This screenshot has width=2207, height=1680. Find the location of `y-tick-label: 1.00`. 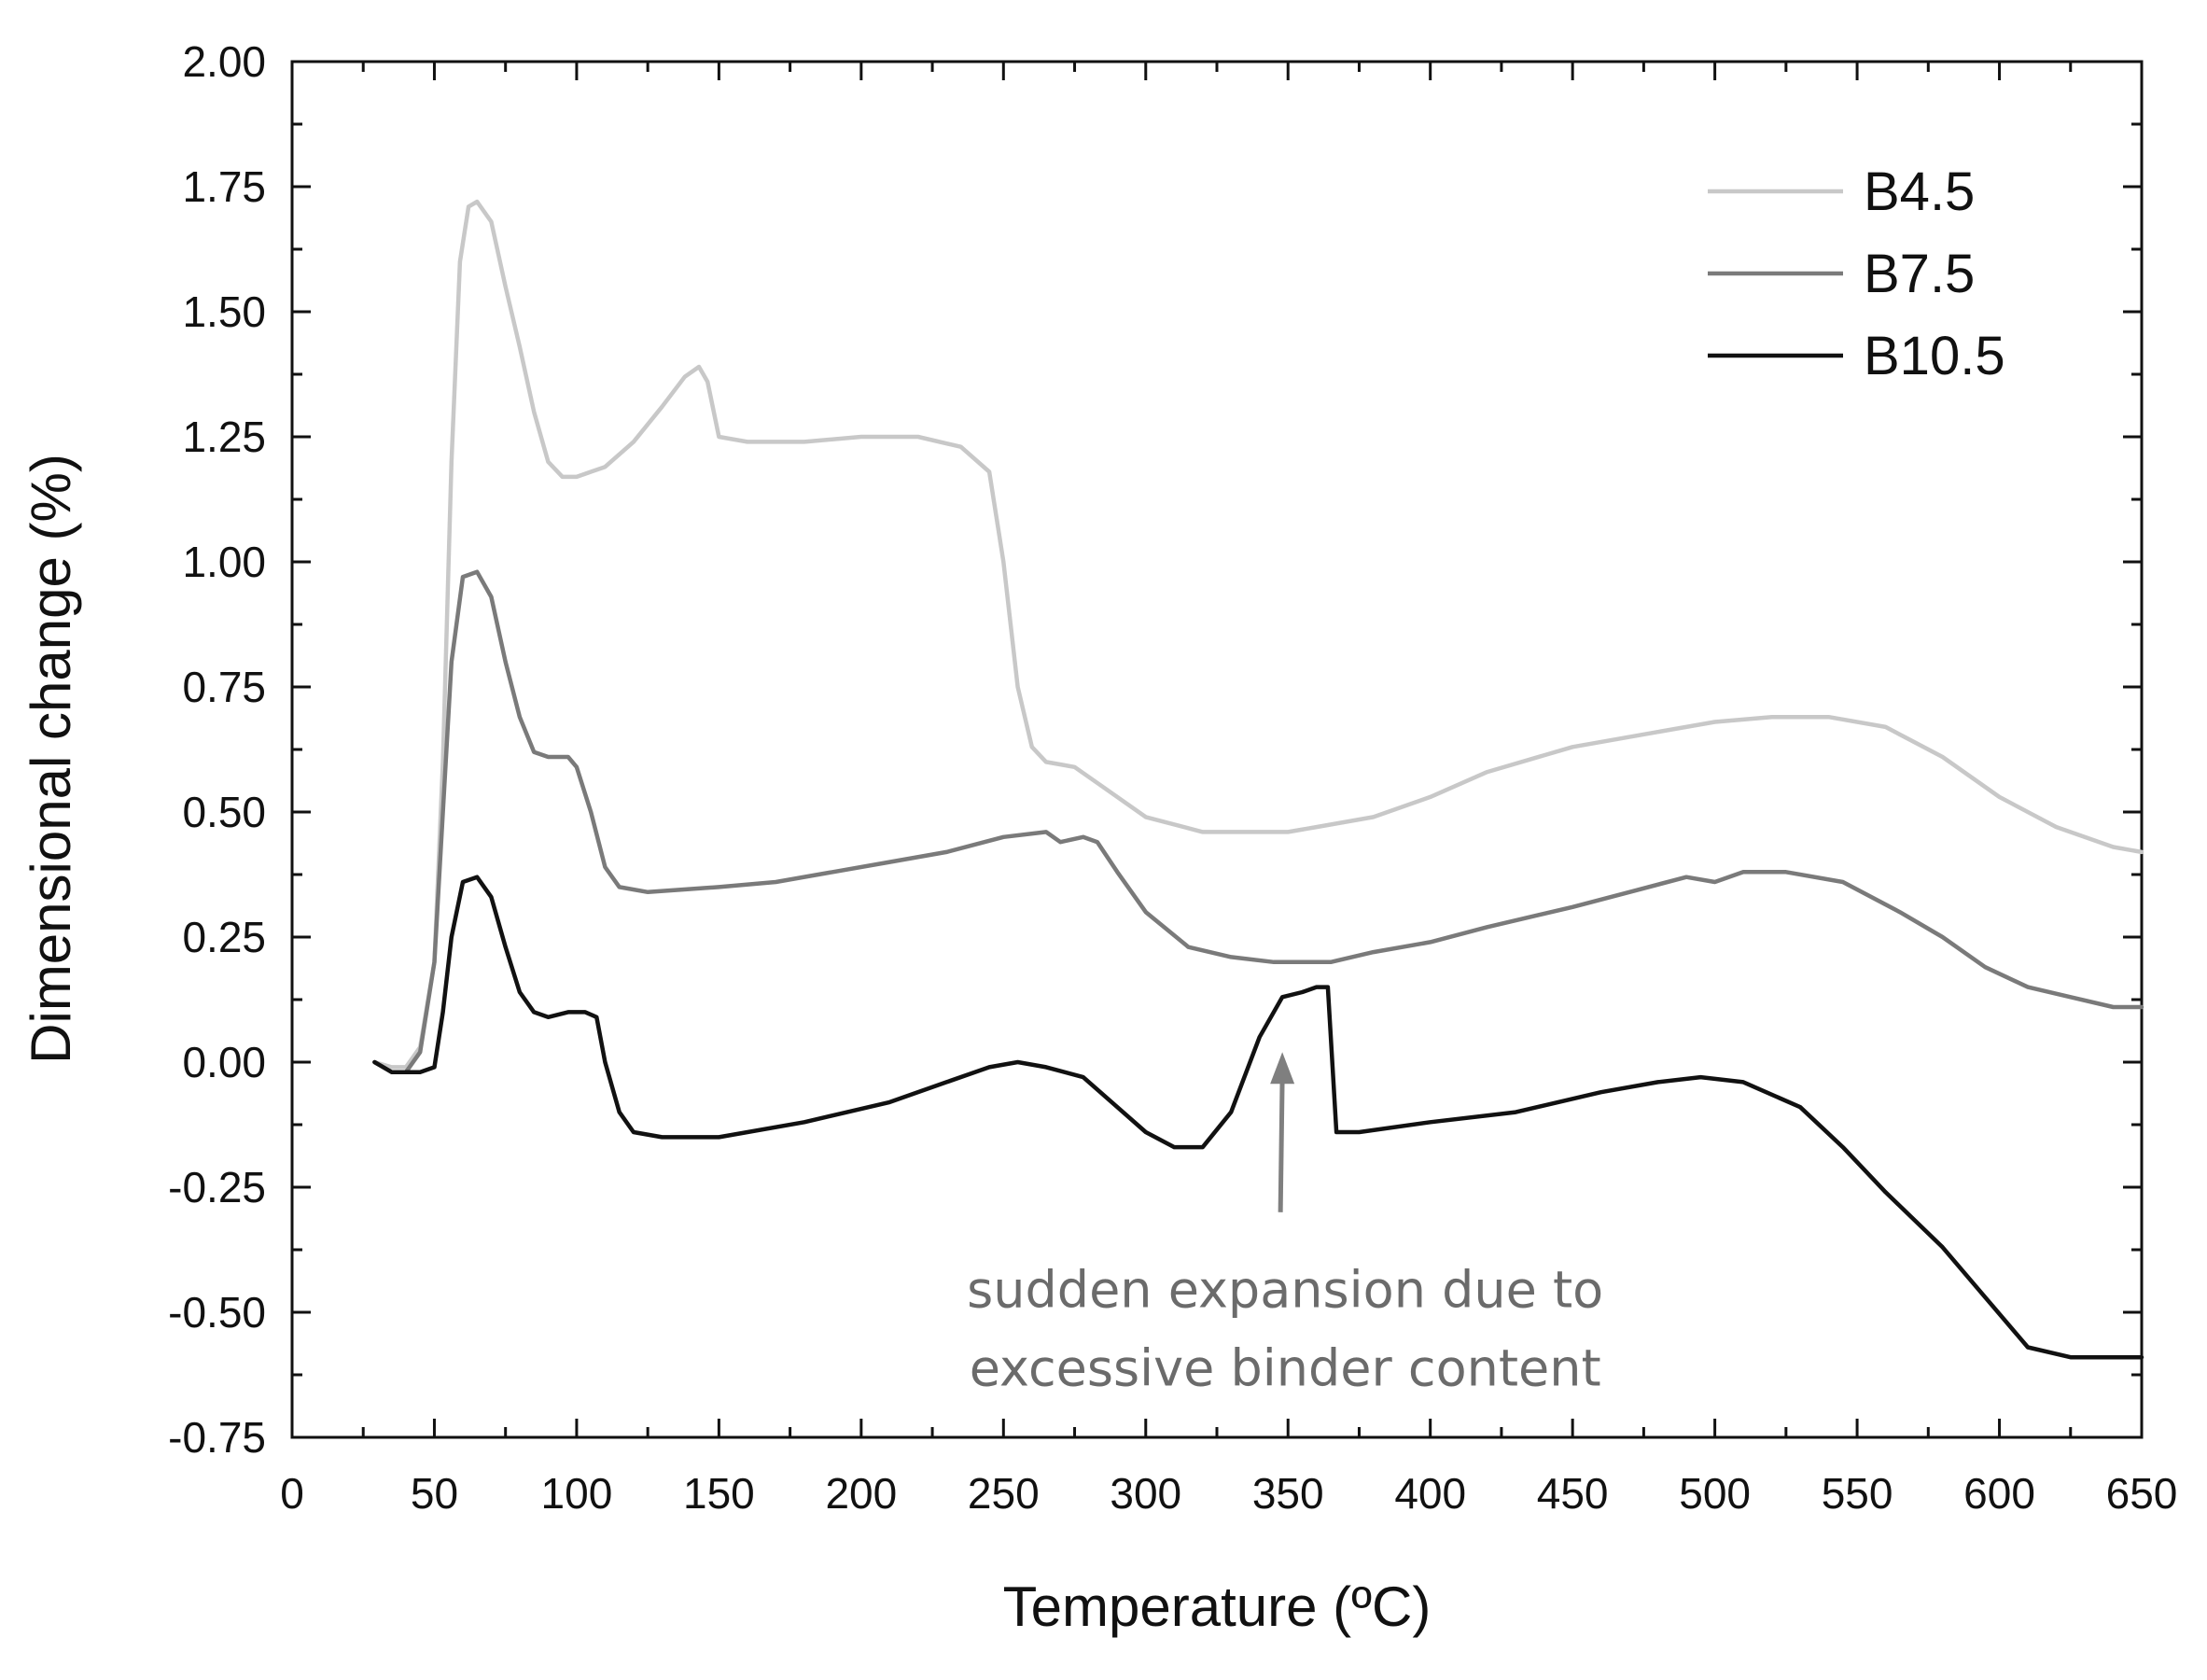

y-tick-label: 1.00 is located at coordinates (224, 562).